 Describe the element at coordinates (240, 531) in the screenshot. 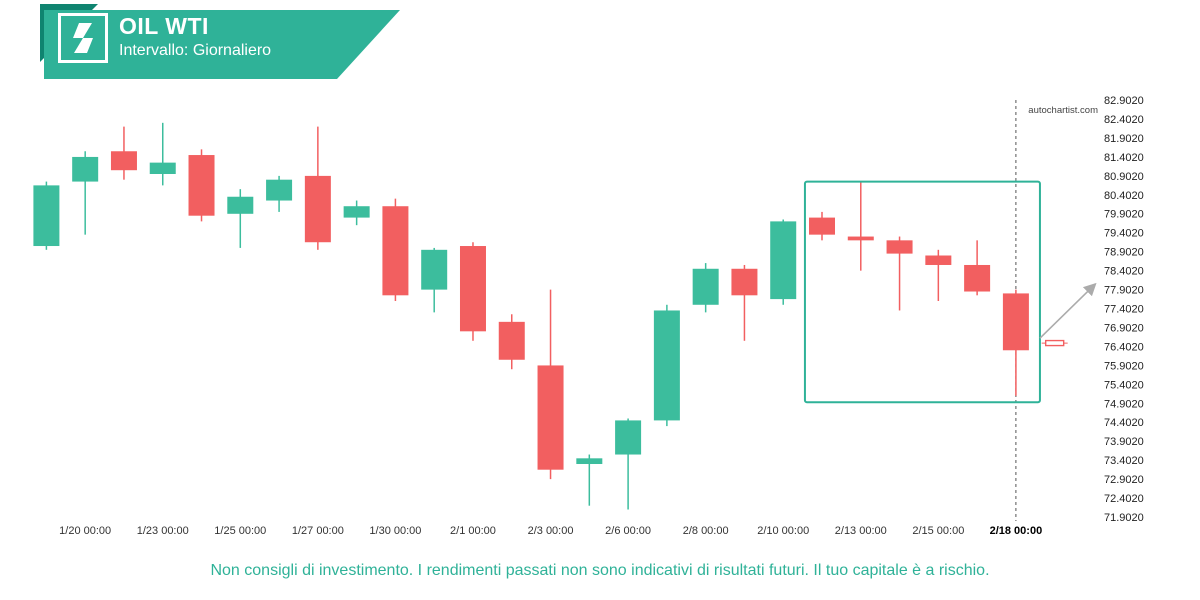

I see `x-axis-tick-label: 1/25 00:00` at that location.